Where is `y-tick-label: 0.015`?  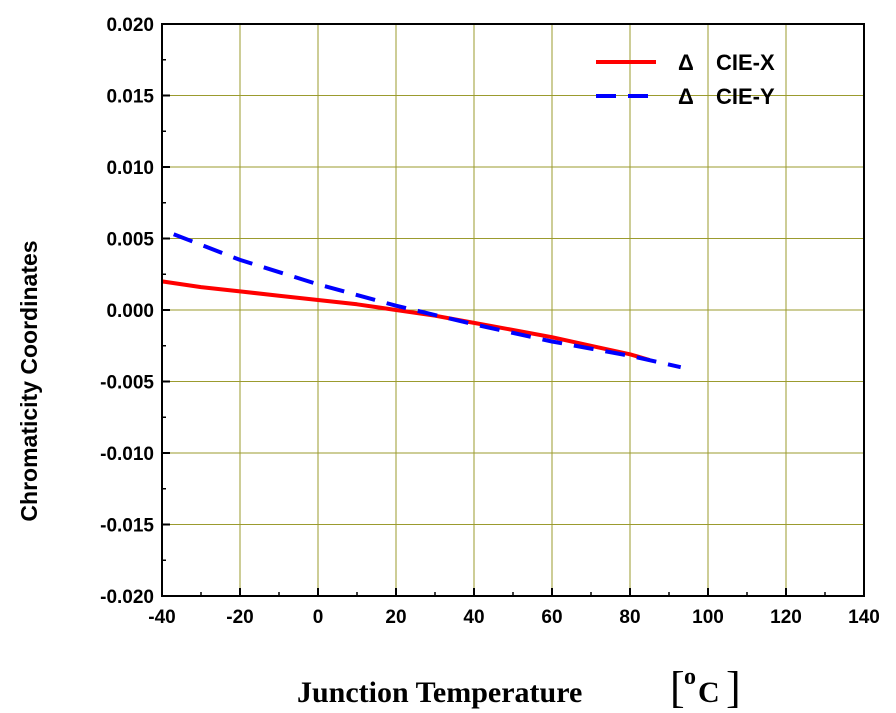 y-tick-label: 0.015 is located at coordinates (130, 97).